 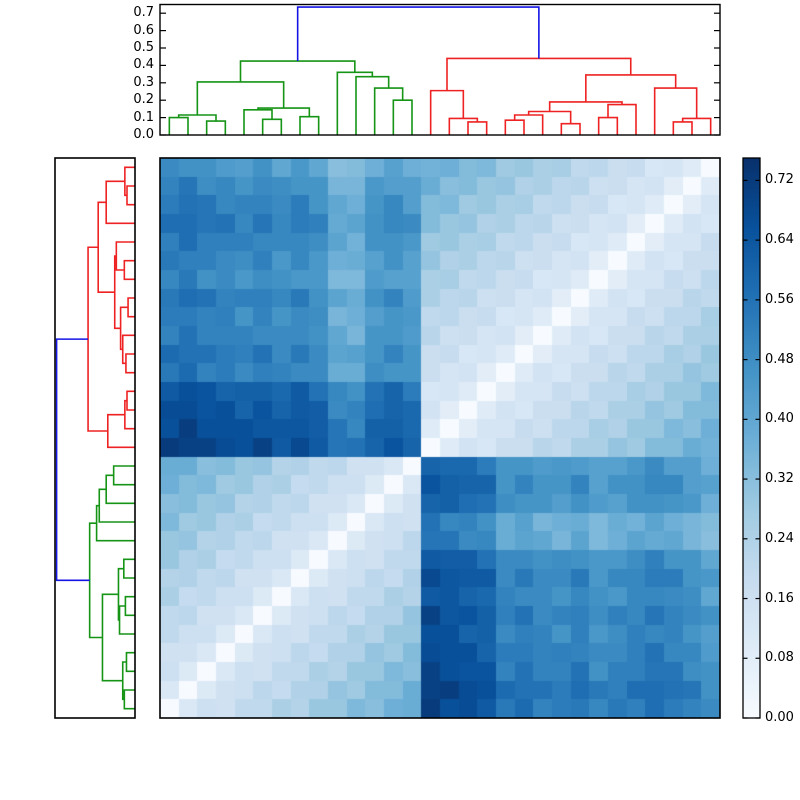 I want to click on top-dendrogram-link-blue, so click(x=418, y=34).